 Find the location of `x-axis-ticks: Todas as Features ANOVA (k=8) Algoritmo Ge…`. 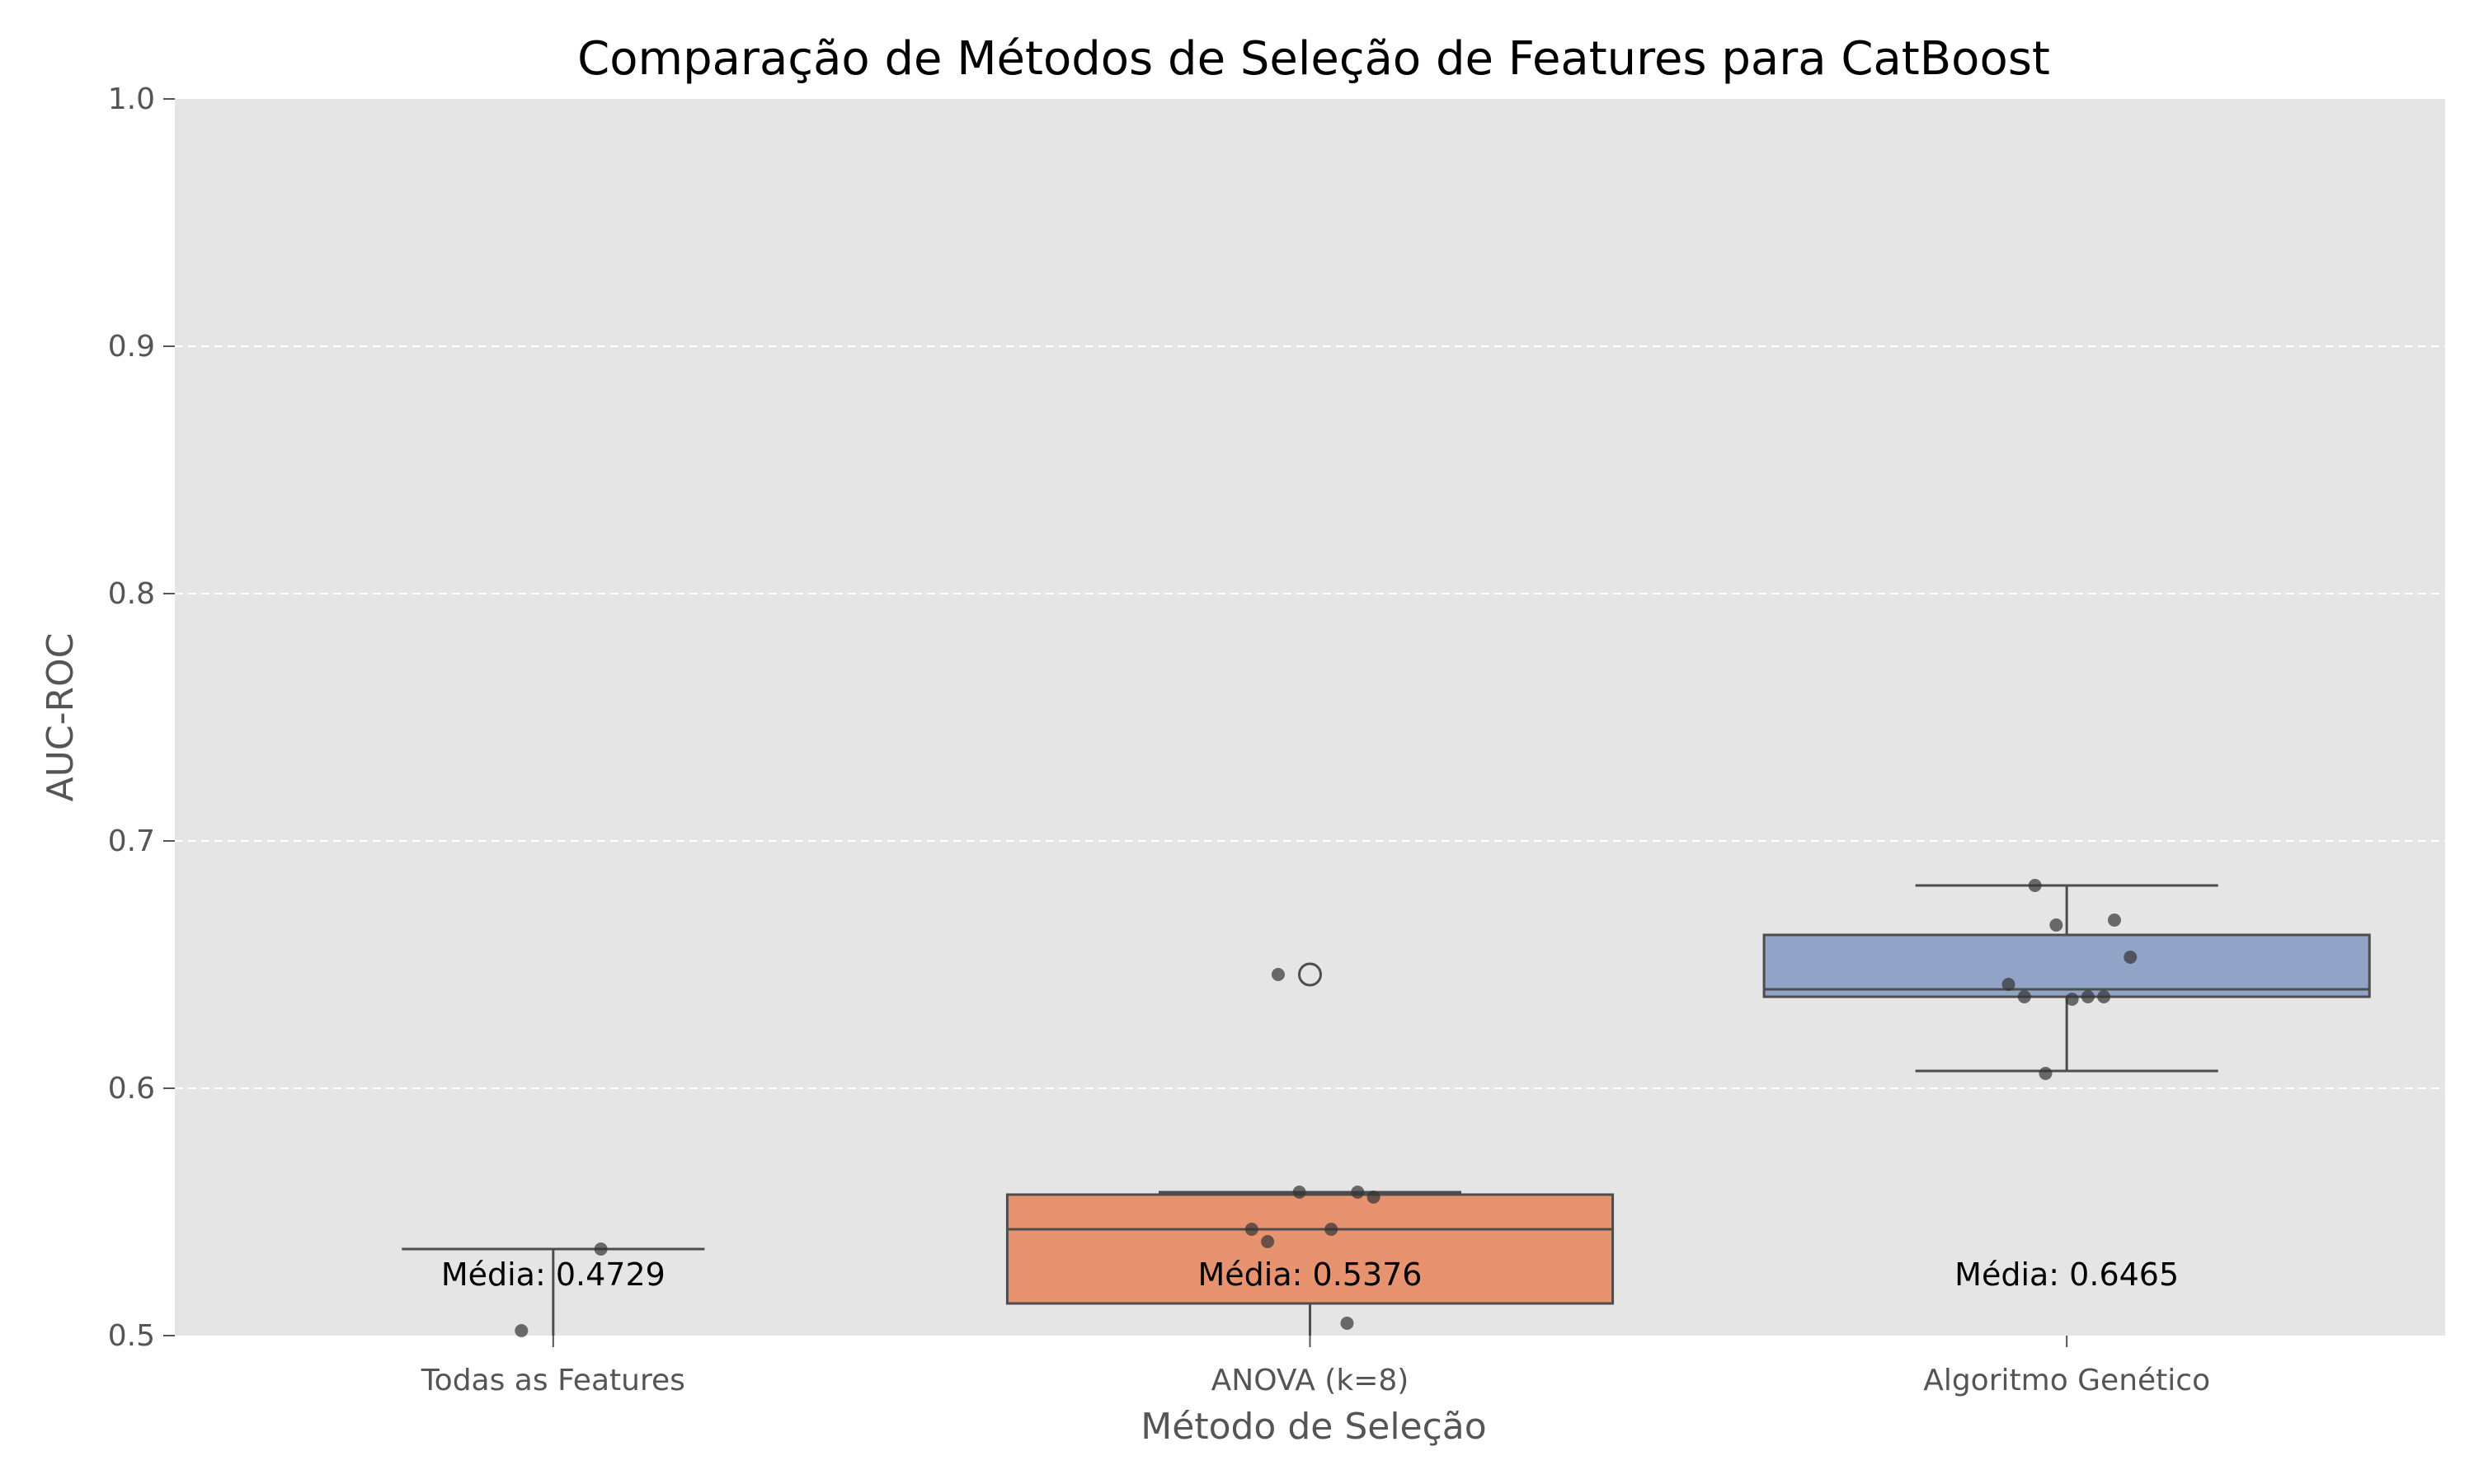

x-axis-ticks: Todas as Features ANOVA (k=8) Algoritmo Ge… is located at coordinates (1315, 1366).